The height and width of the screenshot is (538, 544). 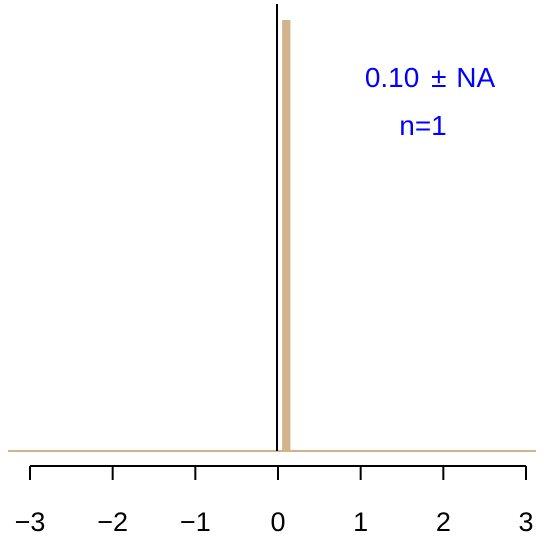 I want to click on sd-value: NA, so click(x=475, y=77).